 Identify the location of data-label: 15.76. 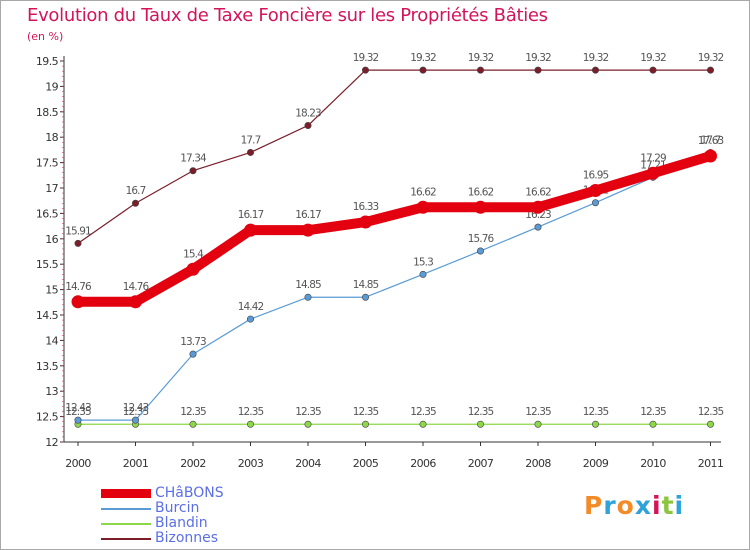
(481, 239).